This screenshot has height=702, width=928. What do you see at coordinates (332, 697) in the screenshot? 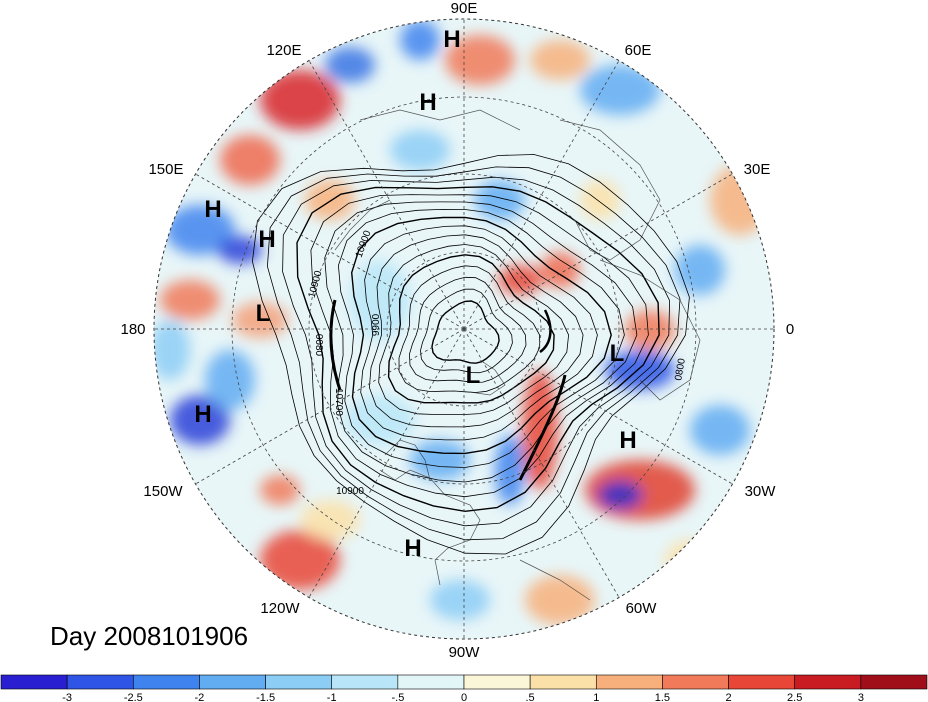
I see `colorbar-tick-label: -1` at bounding box center [332, 697].